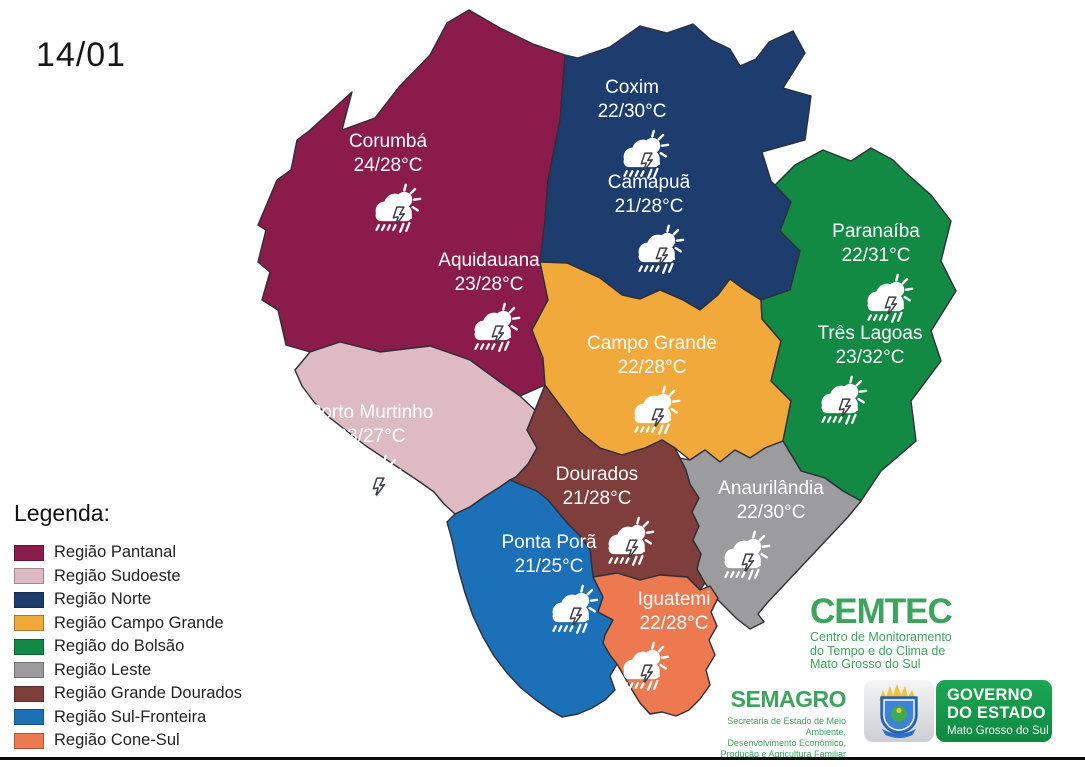 The width and height of the screenshot is (1085, 767). I want to click on legend-item-cone-sul: Região Cone-Sul, so click(144, 741).